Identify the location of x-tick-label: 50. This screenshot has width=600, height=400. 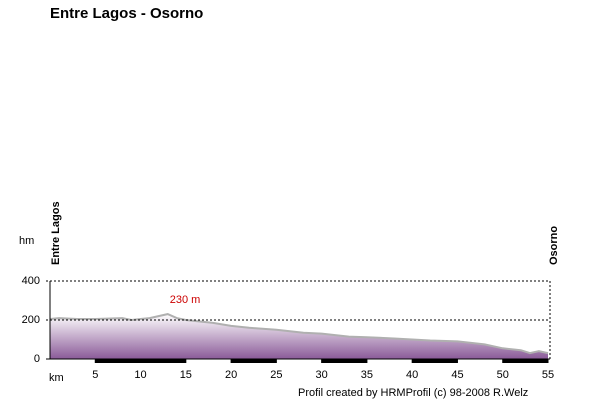
(503, 375).